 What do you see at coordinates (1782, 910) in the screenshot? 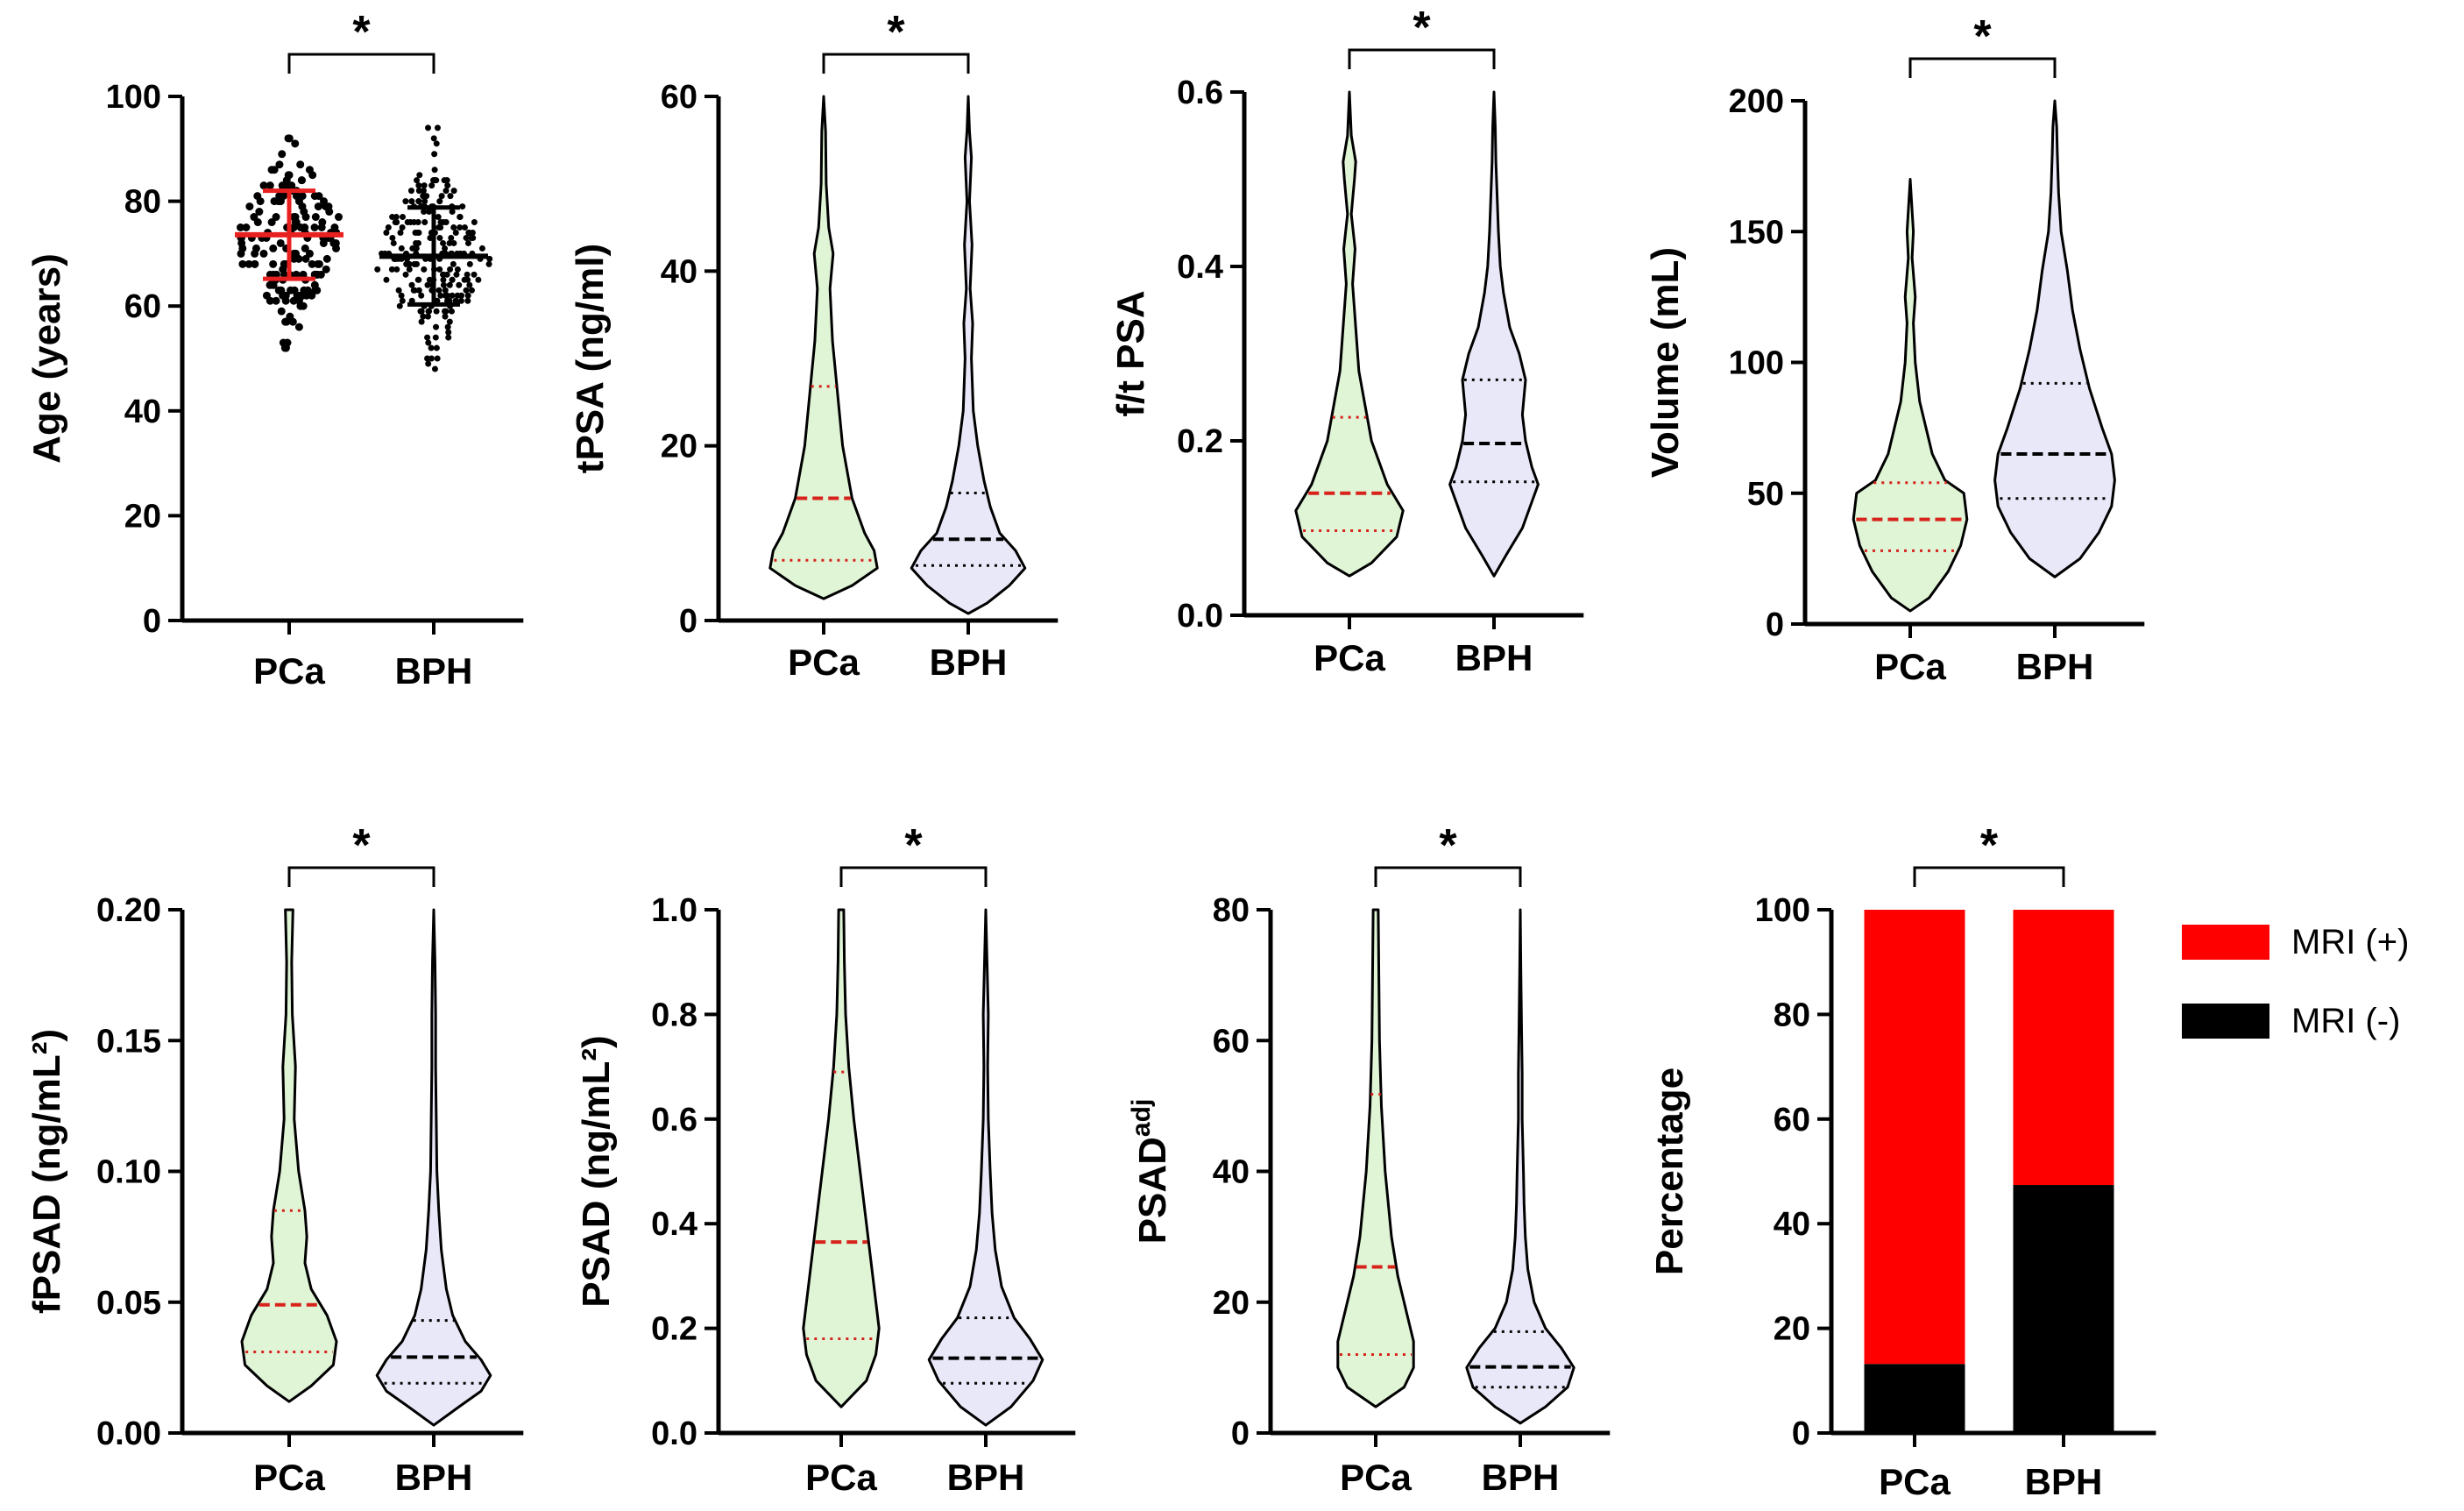
I see `y-tick-label: 100` at bounding box center [1782, 910].